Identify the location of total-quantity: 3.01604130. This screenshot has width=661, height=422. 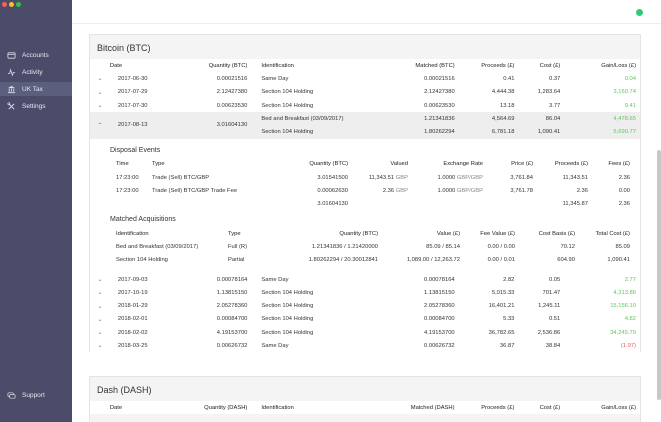
(332, 204).